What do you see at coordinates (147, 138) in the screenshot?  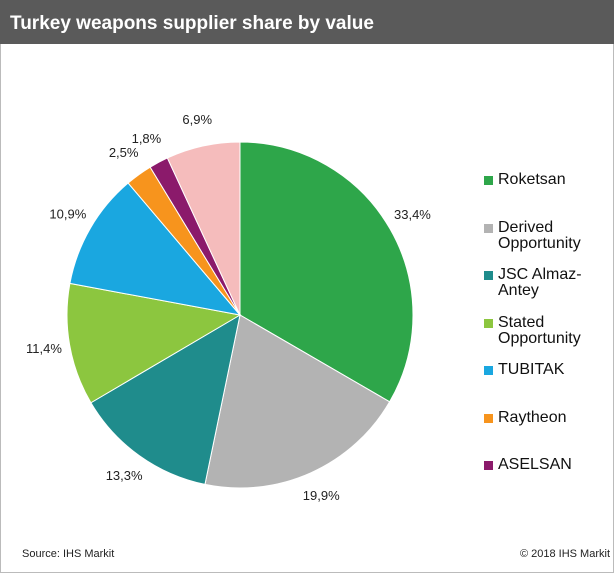 I see `data-label: 1,8%` at bounding box center [147, 138].